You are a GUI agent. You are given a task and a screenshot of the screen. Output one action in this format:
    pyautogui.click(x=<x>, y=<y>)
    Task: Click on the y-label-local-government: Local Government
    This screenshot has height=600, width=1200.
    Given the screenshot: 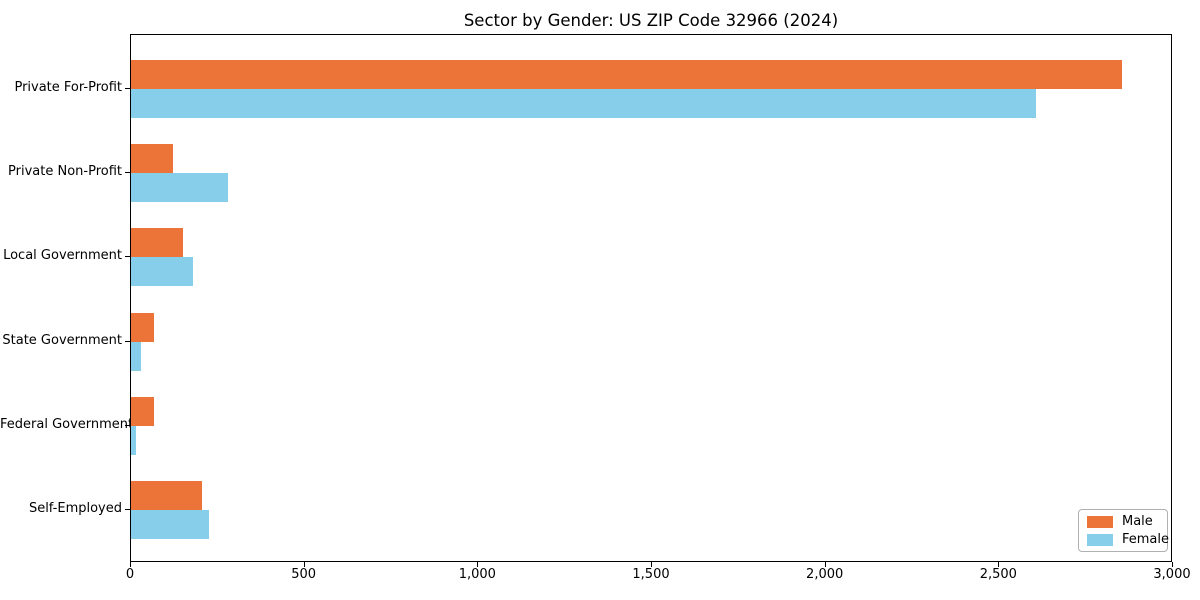 What is the action you would take?
    pyautogui.click(x=62, y=256)
    